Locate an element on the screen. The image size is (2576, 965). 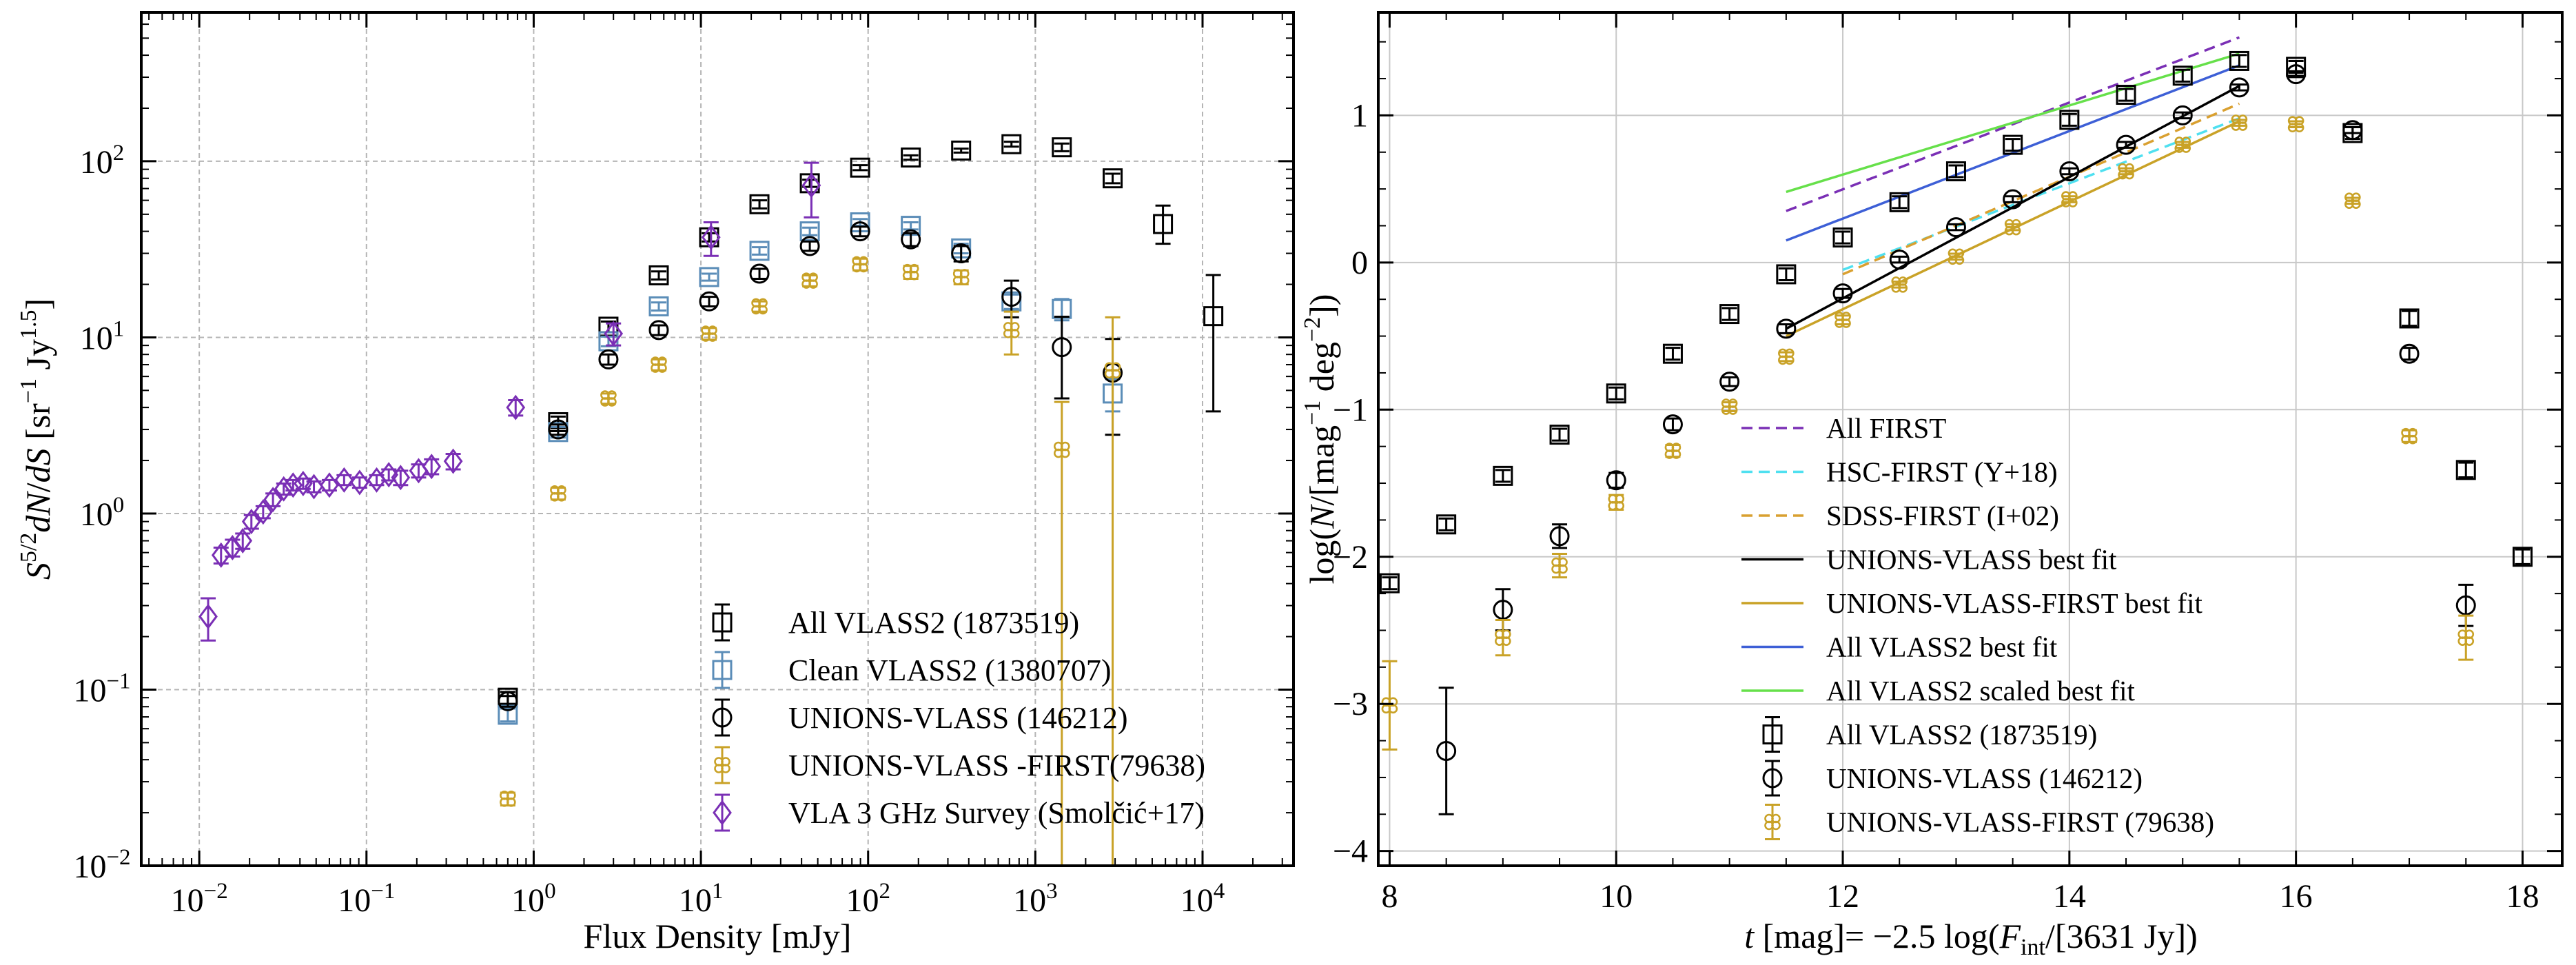
right-legend-label: UNIONS-VLASS-FIRST best fit is located at coordinates (2014, 603).